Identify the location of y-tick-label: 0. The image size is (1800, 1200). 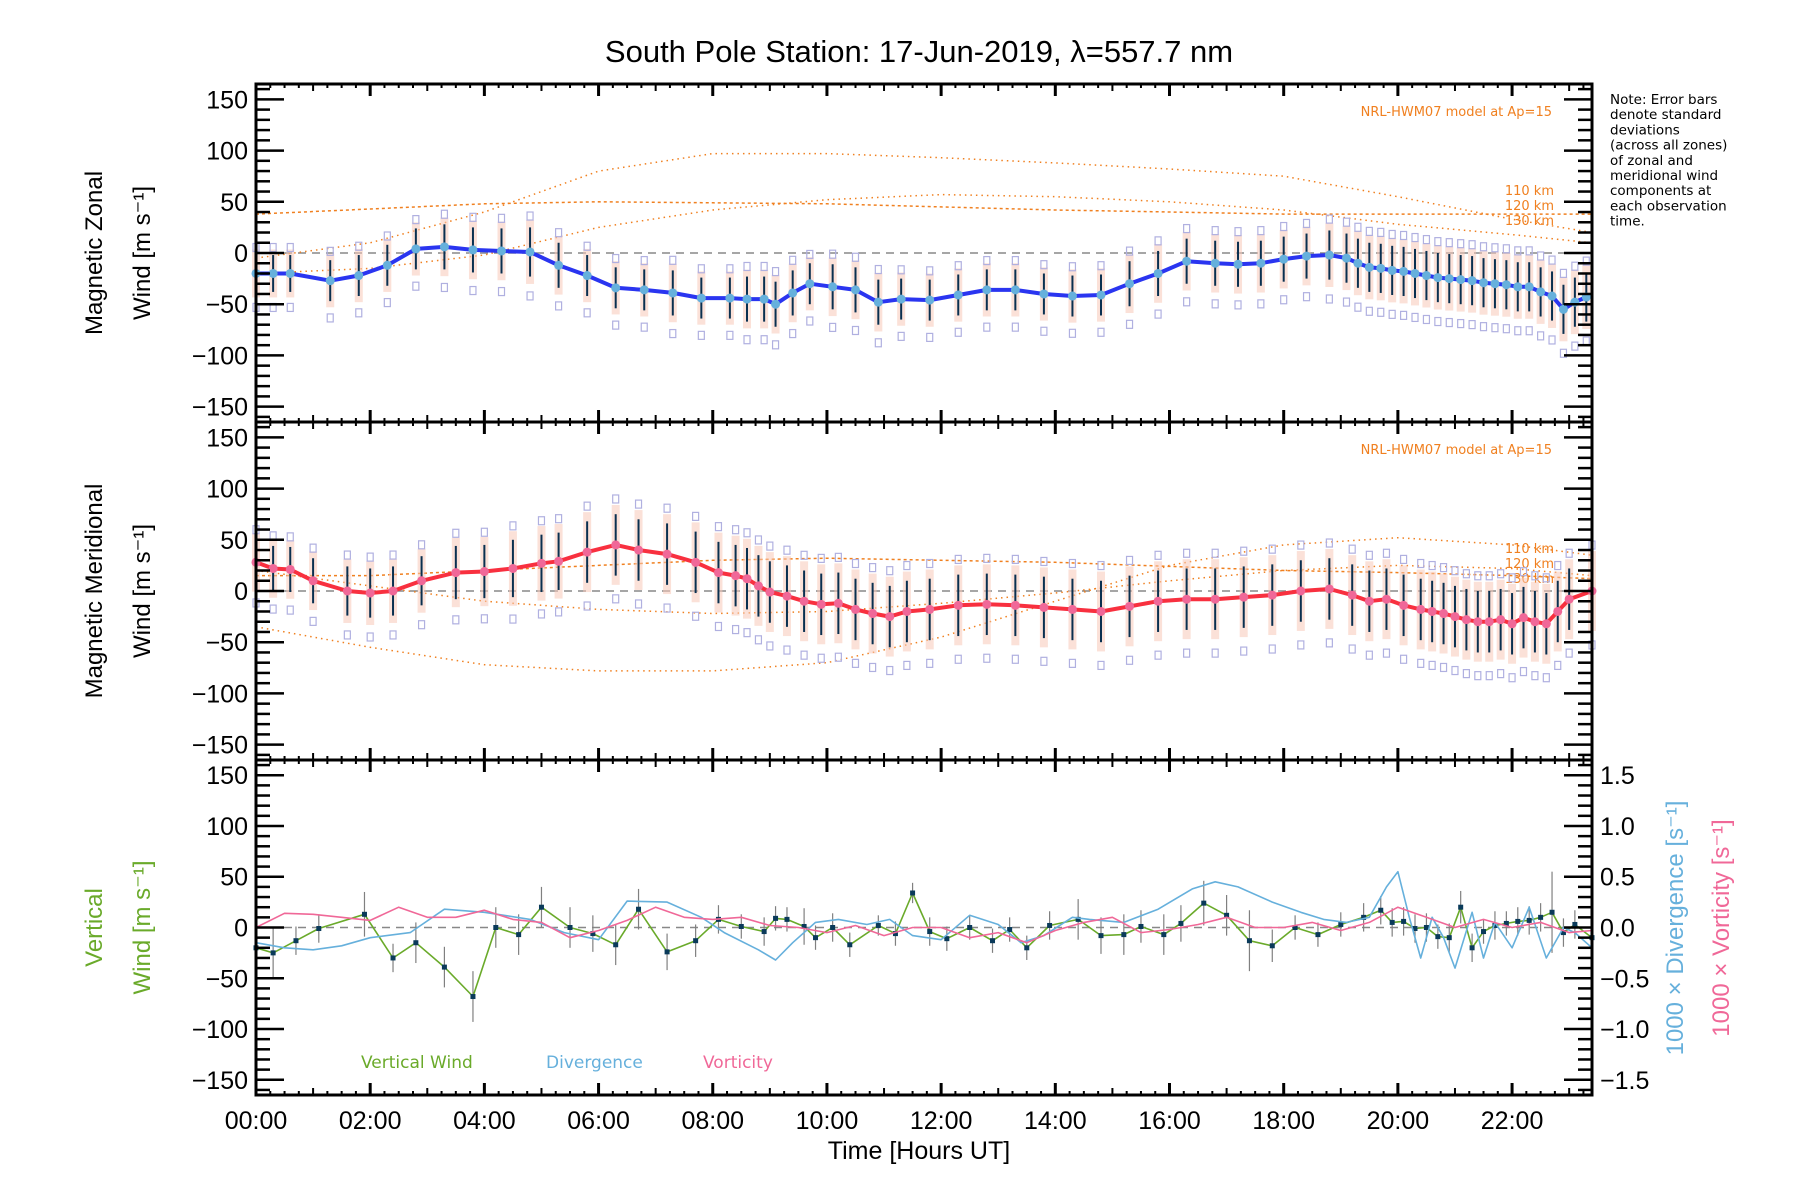
(241, 592).